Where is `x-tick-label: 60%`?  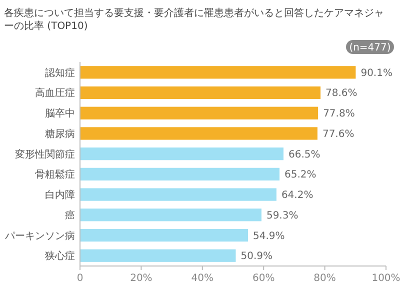
x-tick-label: 60% is located at coordinates (263, 278).